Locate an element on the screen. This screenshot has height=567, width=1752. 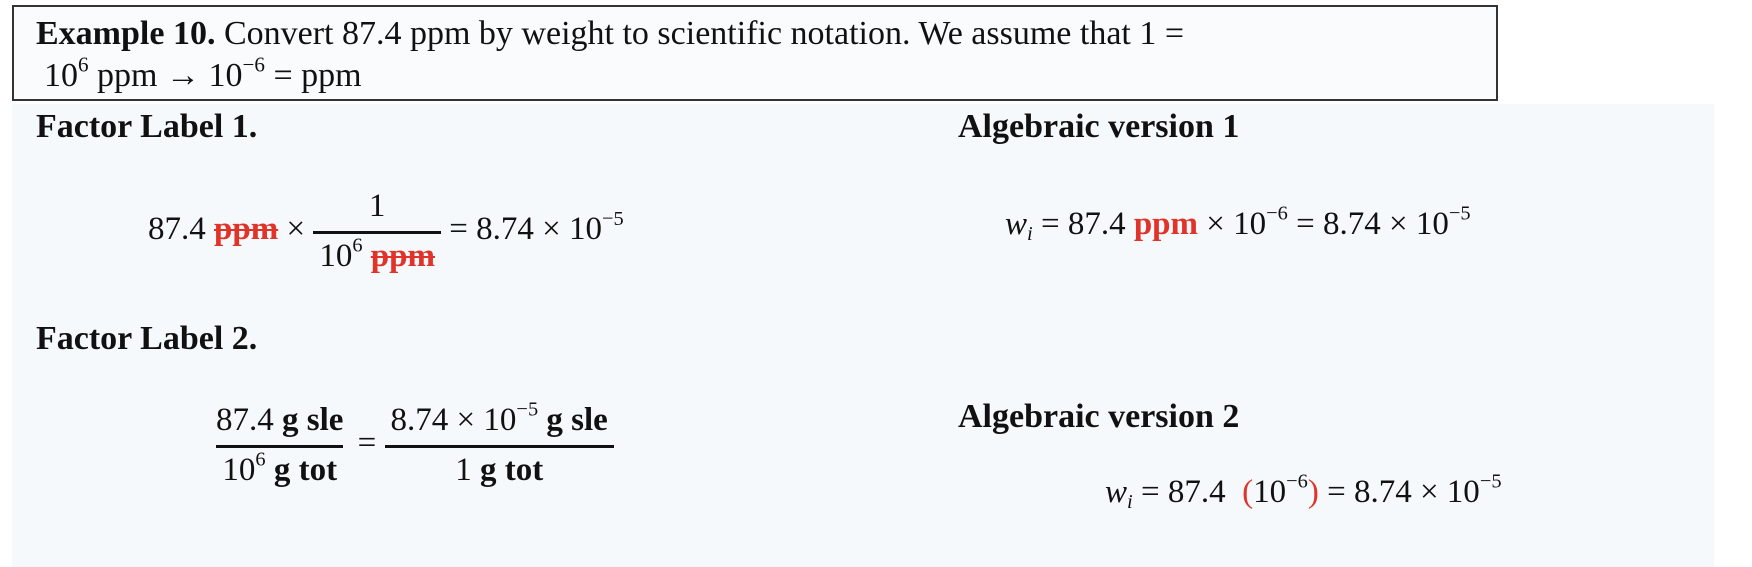
numerator: 8.74 × 10−5 g sle is located at coordinates (499, 421).